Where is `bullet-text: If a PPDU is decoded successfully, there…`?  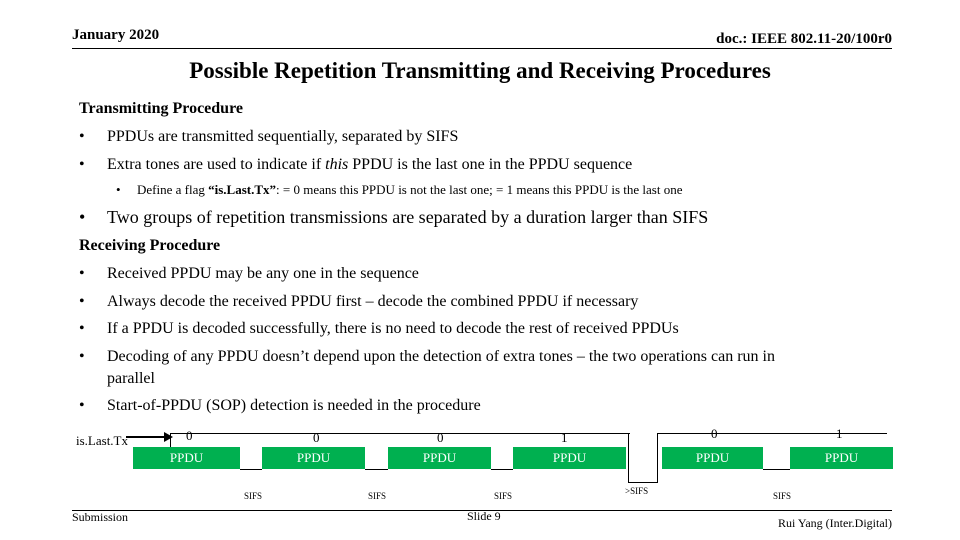 bullet-text: If a PPDU is decoded successfully, there… is located at coordinates (393, 328).